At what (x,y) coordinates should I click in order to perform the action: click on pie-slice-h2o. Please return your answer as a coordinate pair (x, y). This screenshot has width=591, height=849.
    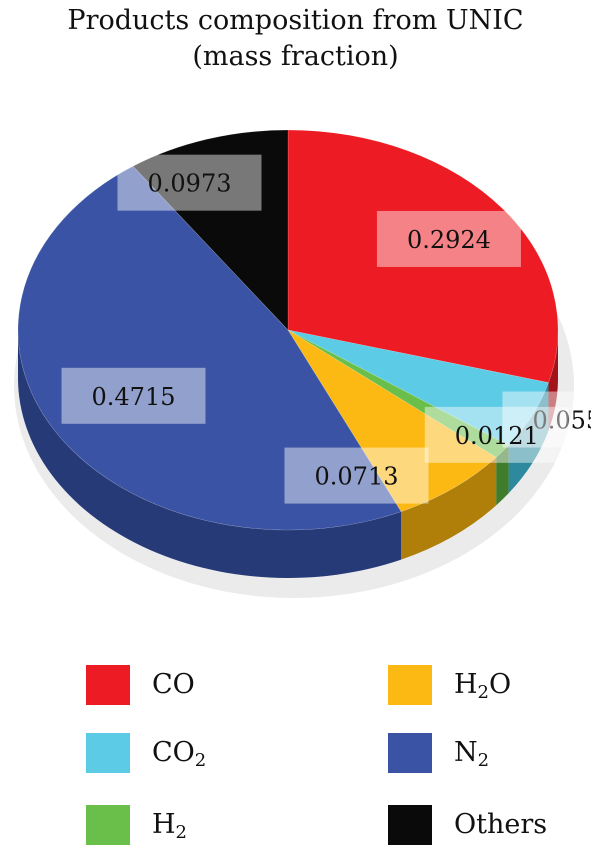
    Looking at the image, I should click on (392, 420).